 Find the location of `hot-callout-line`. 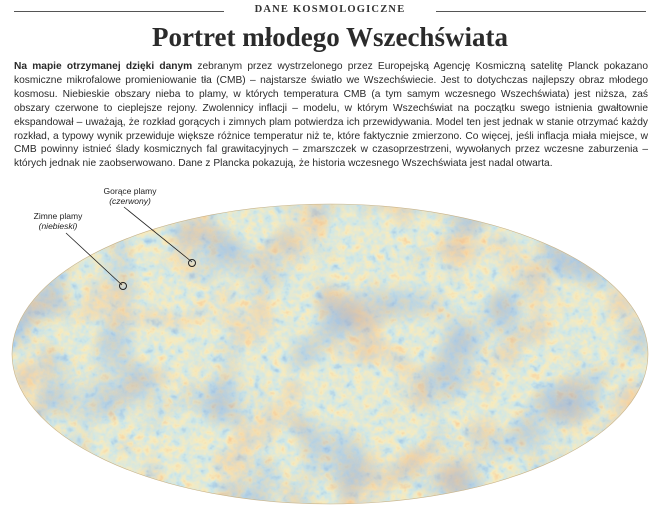

hot-callout-line is located at coordinates (158, 234).